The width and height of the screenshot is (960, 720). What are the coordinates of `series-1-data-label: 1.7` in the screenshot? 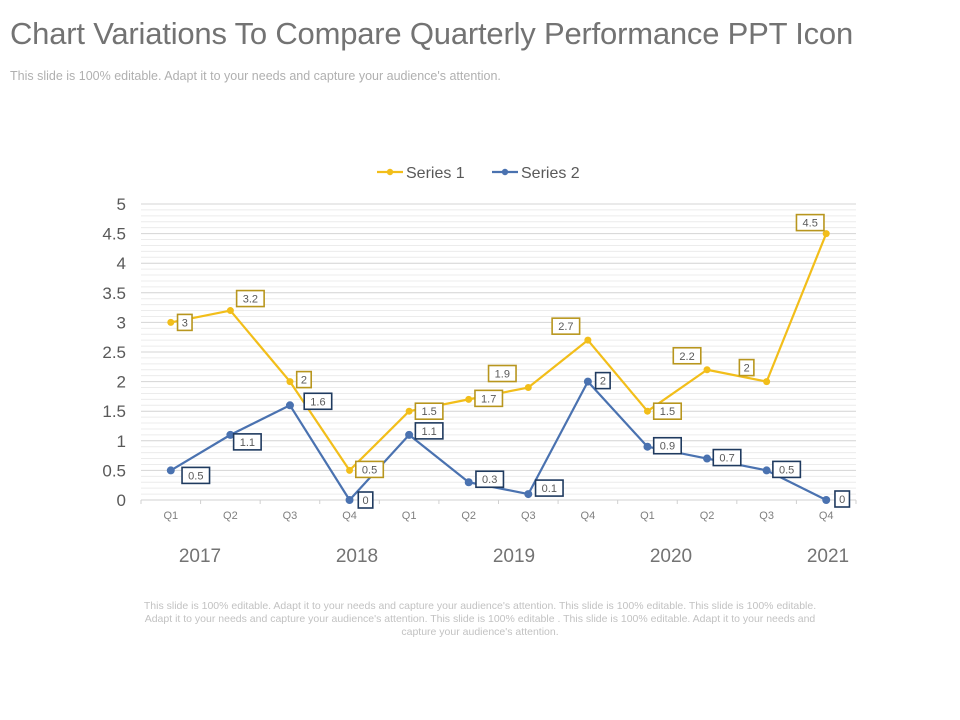 It's located at (489, 398).